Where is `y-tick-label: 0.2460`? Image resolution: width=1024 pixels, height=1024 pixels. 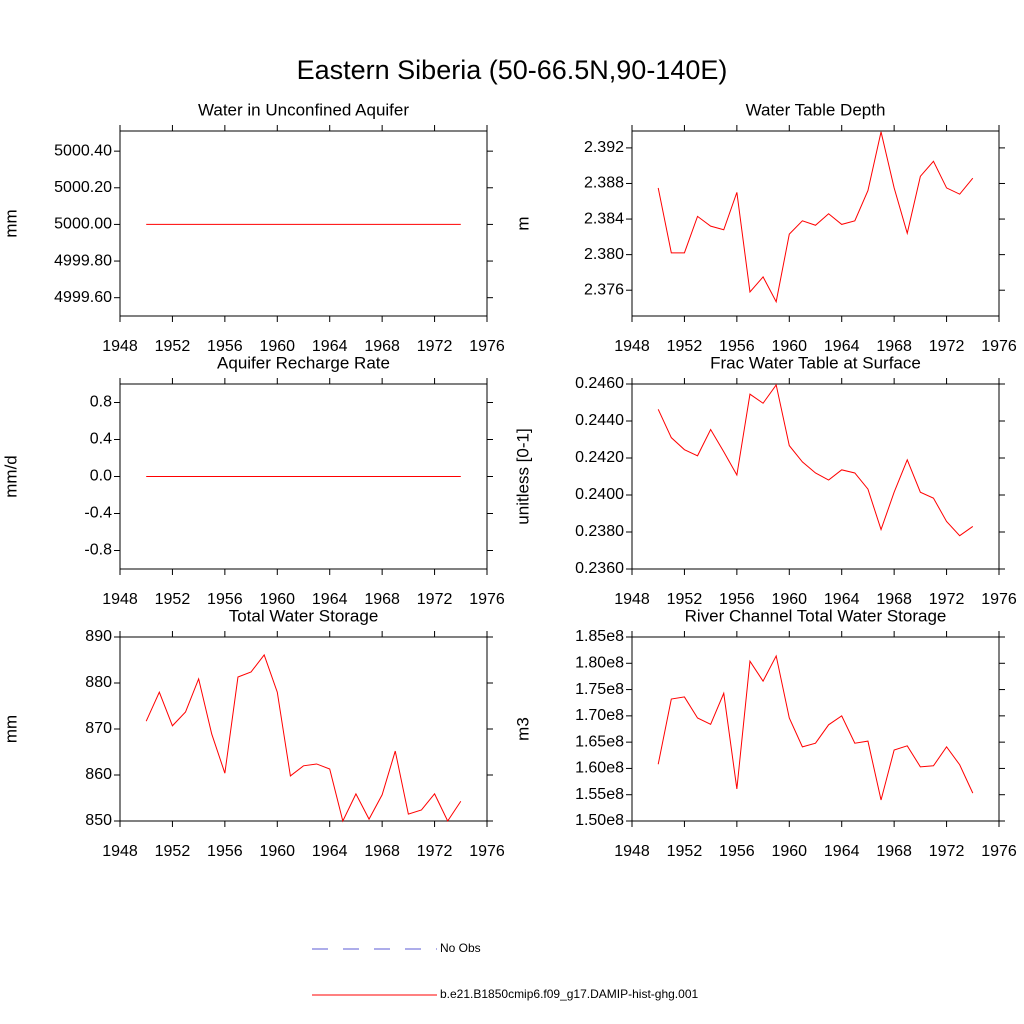 y-tick-label: 0.2460 is located at coordinates (599, 383).